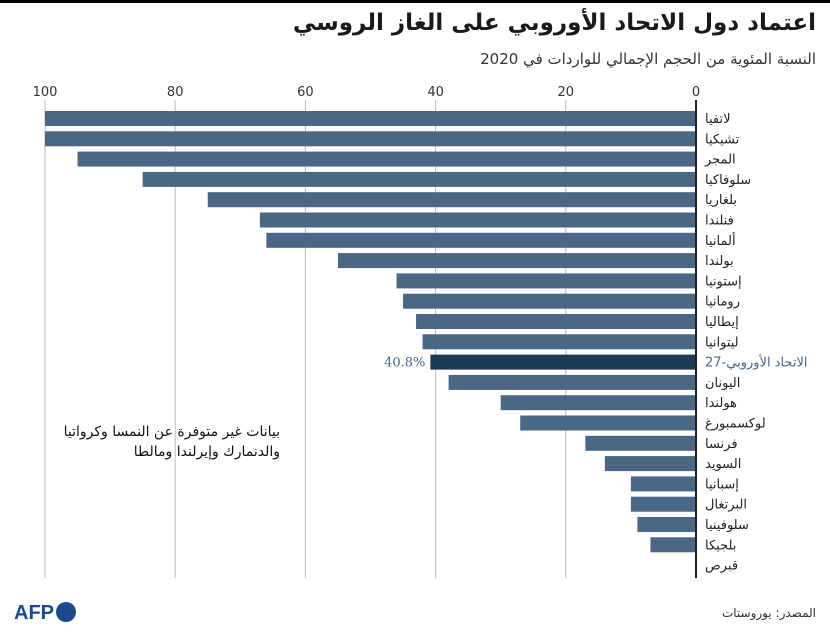  Describe the element at coordinates (305, 92) in the screenshot. I see `x-tick-label: 60` at that location.